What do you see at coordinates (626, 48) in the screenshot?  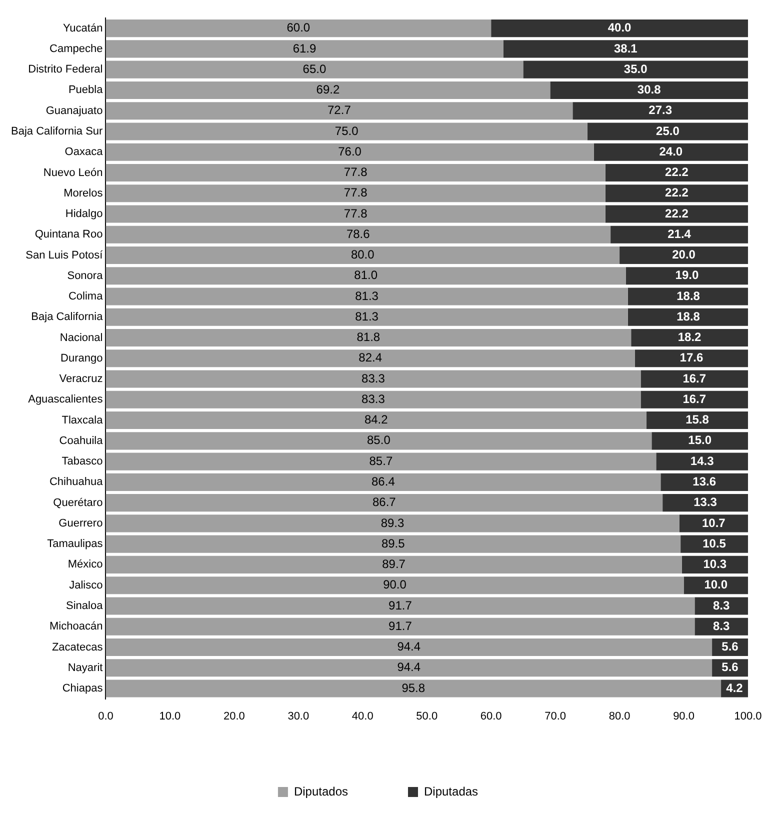 I see `data-label: 38.1` at bounding box center [626, 48].